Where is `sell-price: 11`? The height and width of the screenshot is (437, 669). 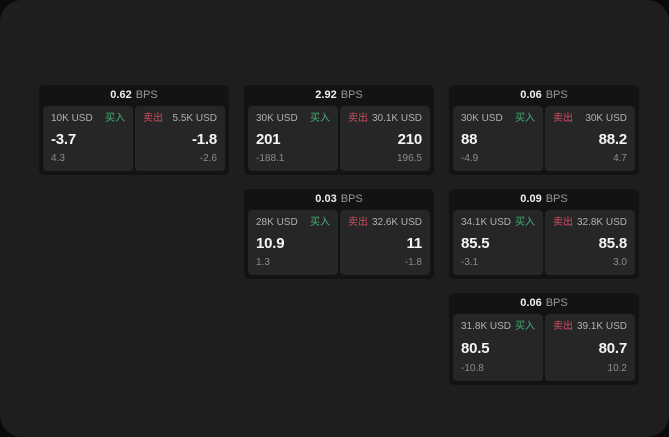
sell-price: 11 is located at coordinates (414, 243).